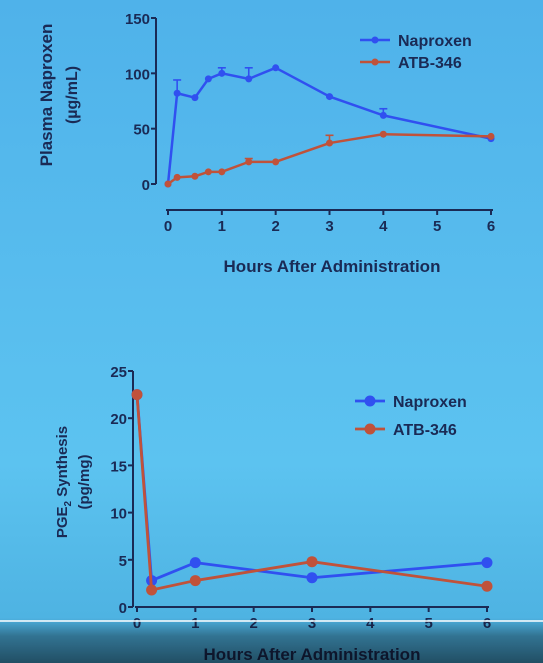 This screenshot has height=663, width=543. I want to click on chart2-y-axis-title: PGE2 Synthesis (pg/mg), so click(73, 482).